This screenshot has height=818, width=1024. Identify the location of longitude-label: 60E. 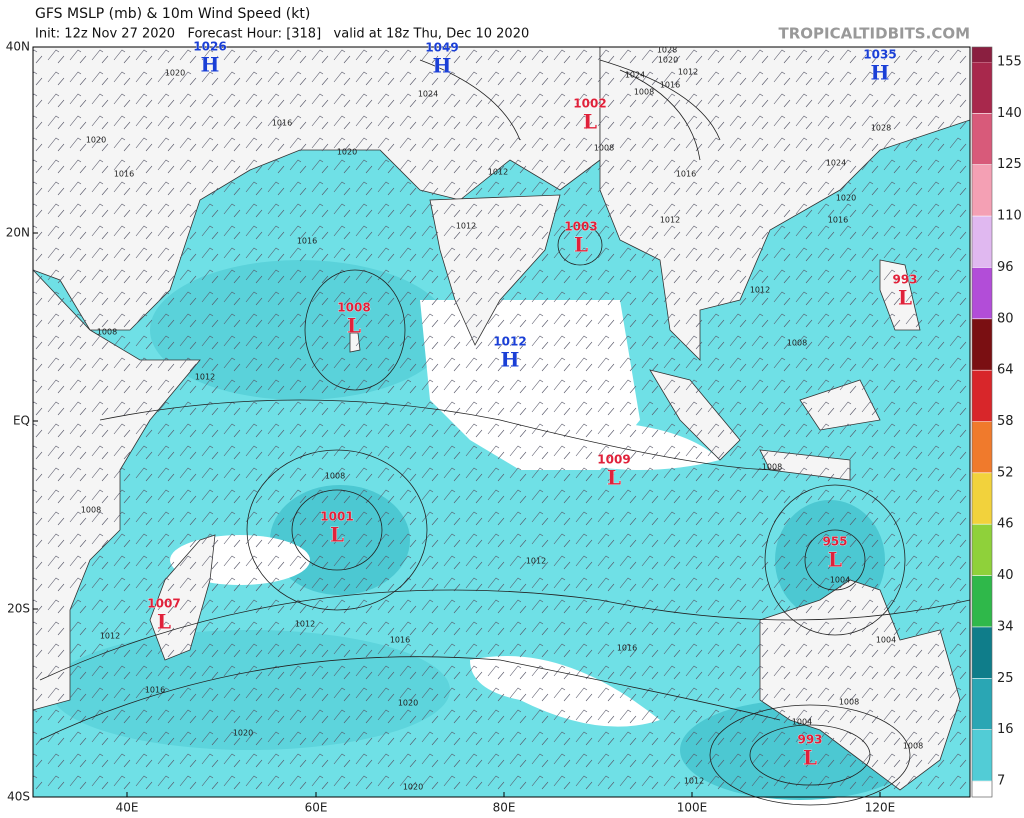
(316, 808).